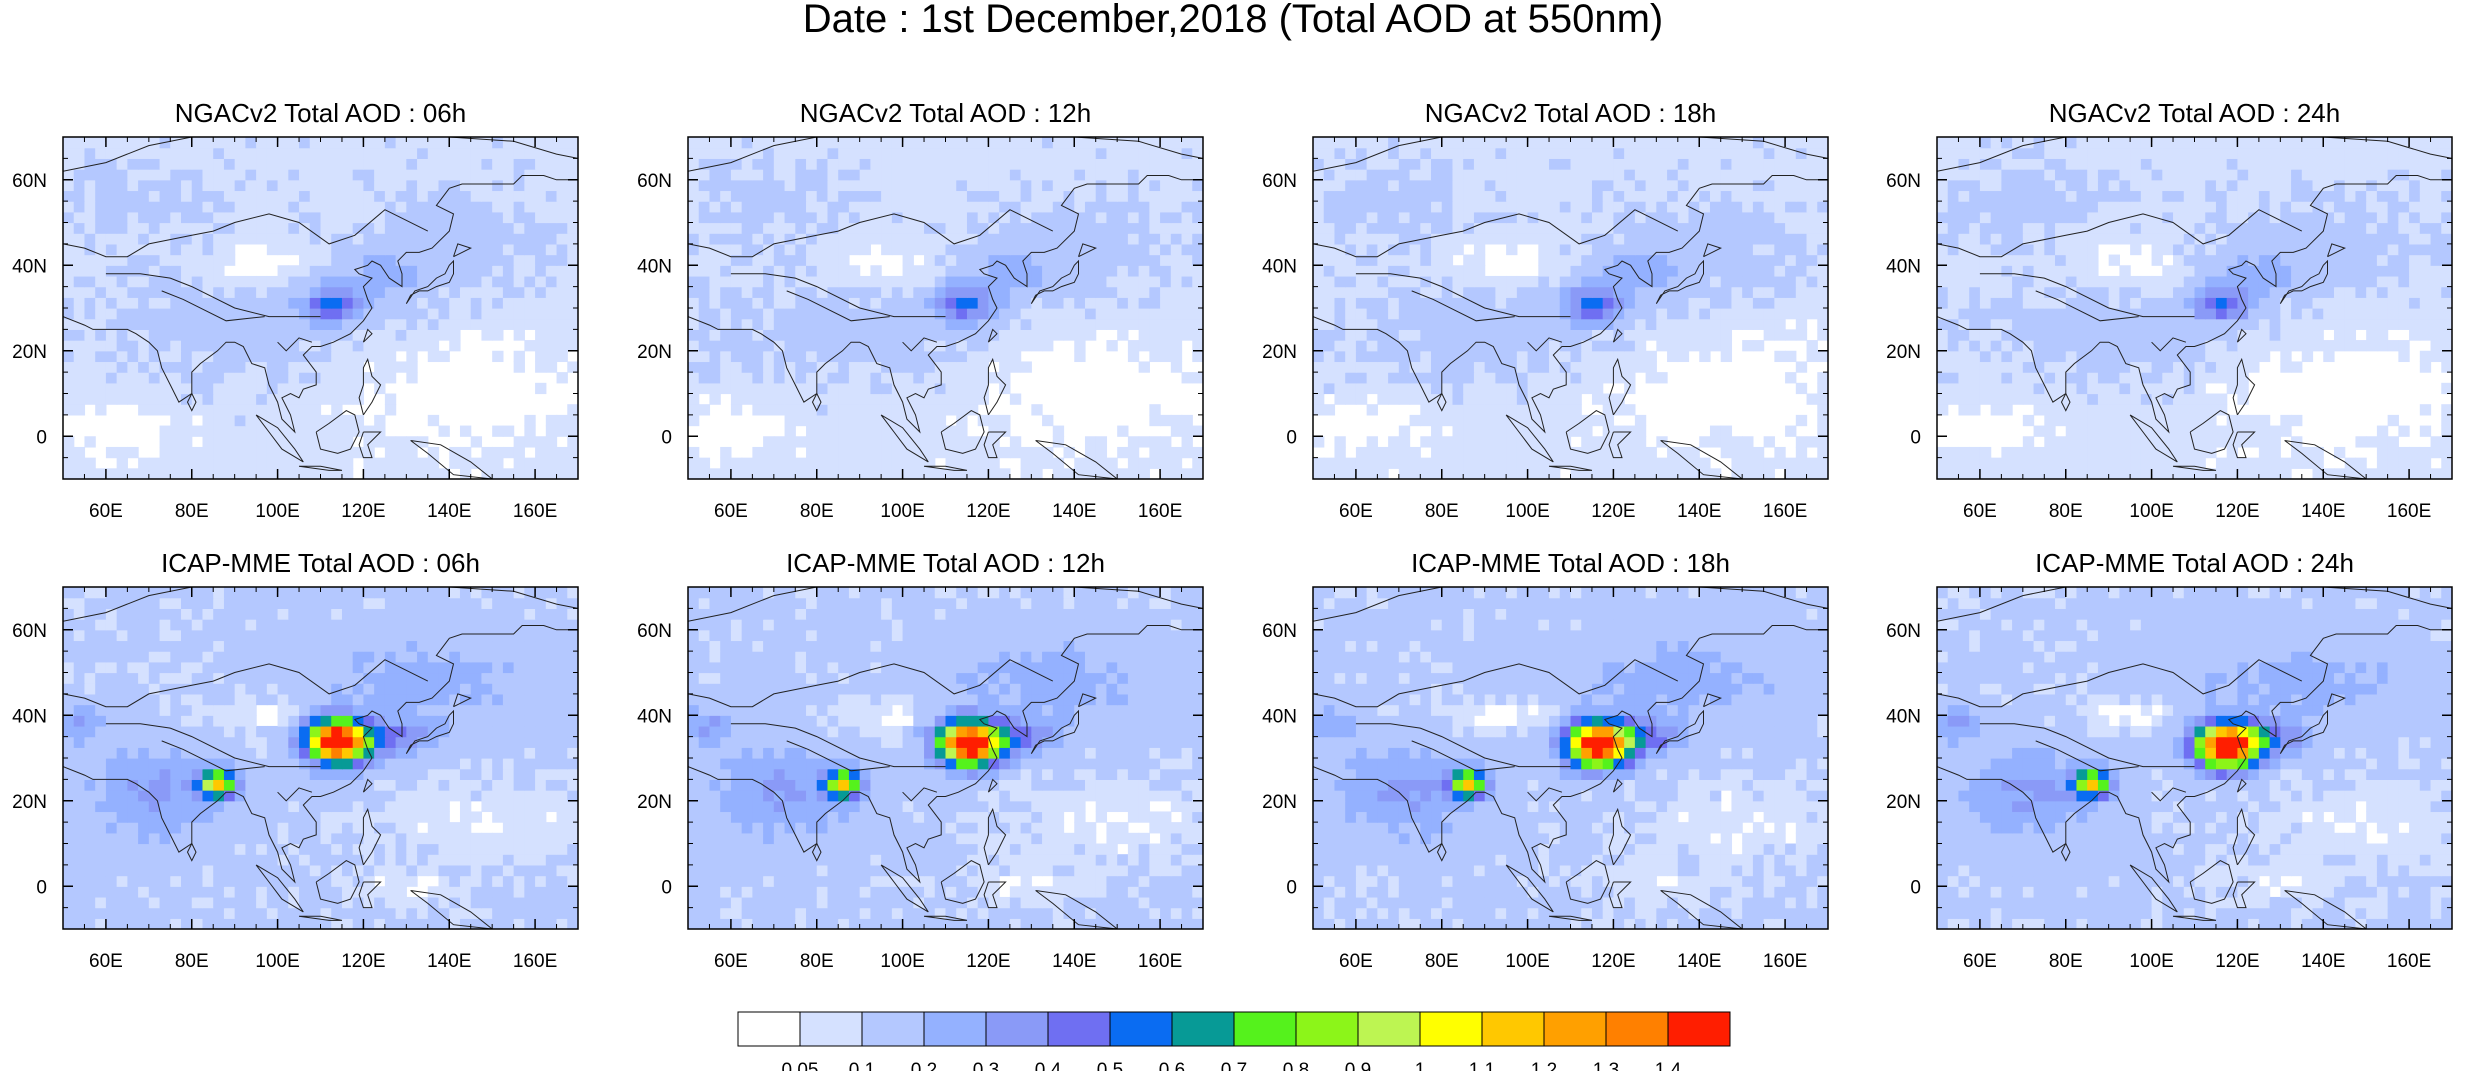 Image resolution: width=2466 pixels, height=1071 pixels. I want to click on panel-title: ICAP-MME Total AOD : 06h, so click(320, 563).